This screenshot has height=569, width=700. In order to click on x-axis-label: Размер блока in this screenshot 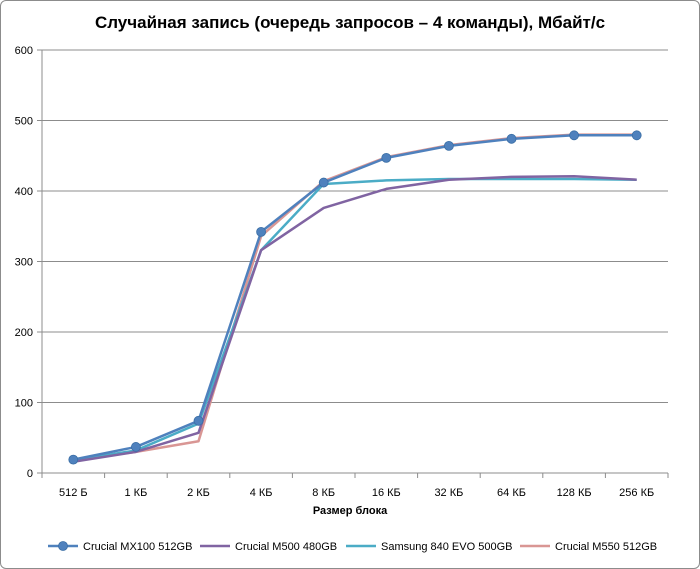, I will do `click(350, 511)`.